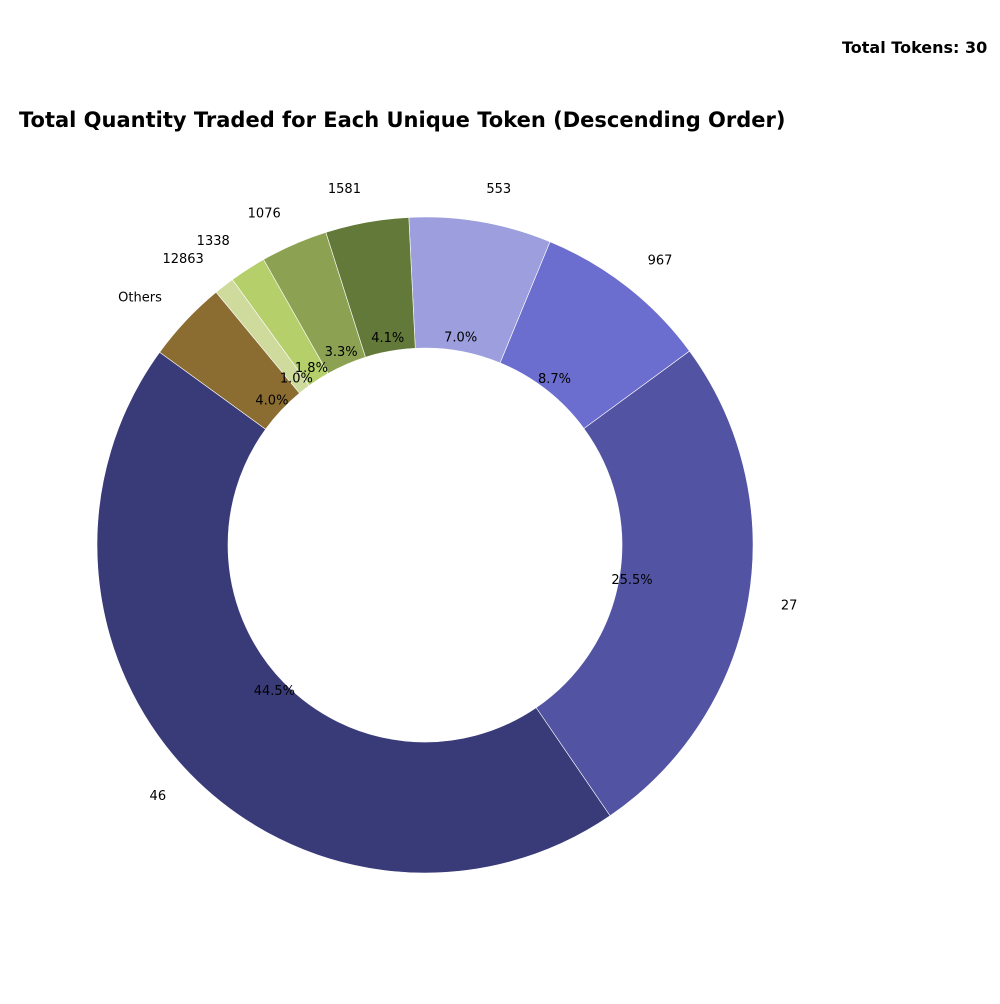 This screenshot has width=1000, height=1004. Describe the element at coordinates (387, 338) in the screenshot. I see `slice-percent-1581: 4.1%` at that location.